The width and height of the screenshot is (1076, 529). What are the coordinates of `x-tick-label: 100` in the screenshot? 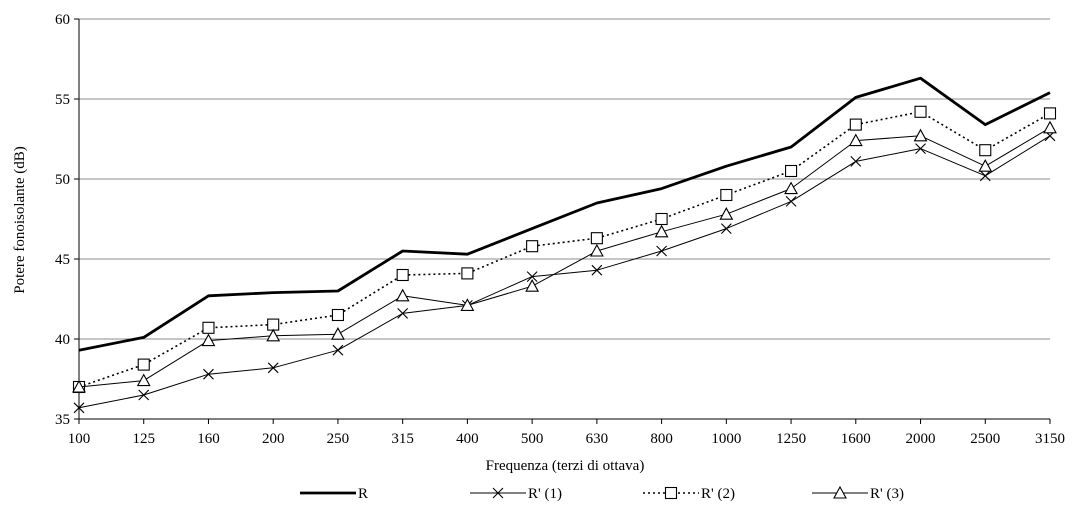 It's located at (79, 439).